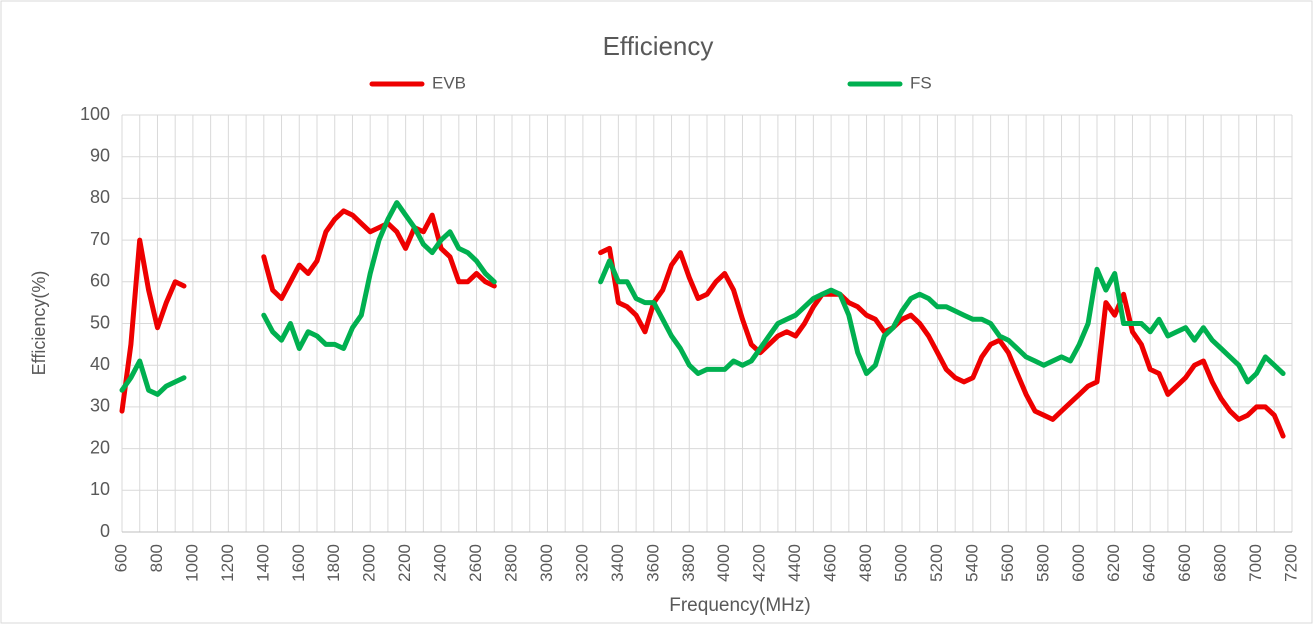  I want to click on x-tick-label: 4800, so click(865, 563).